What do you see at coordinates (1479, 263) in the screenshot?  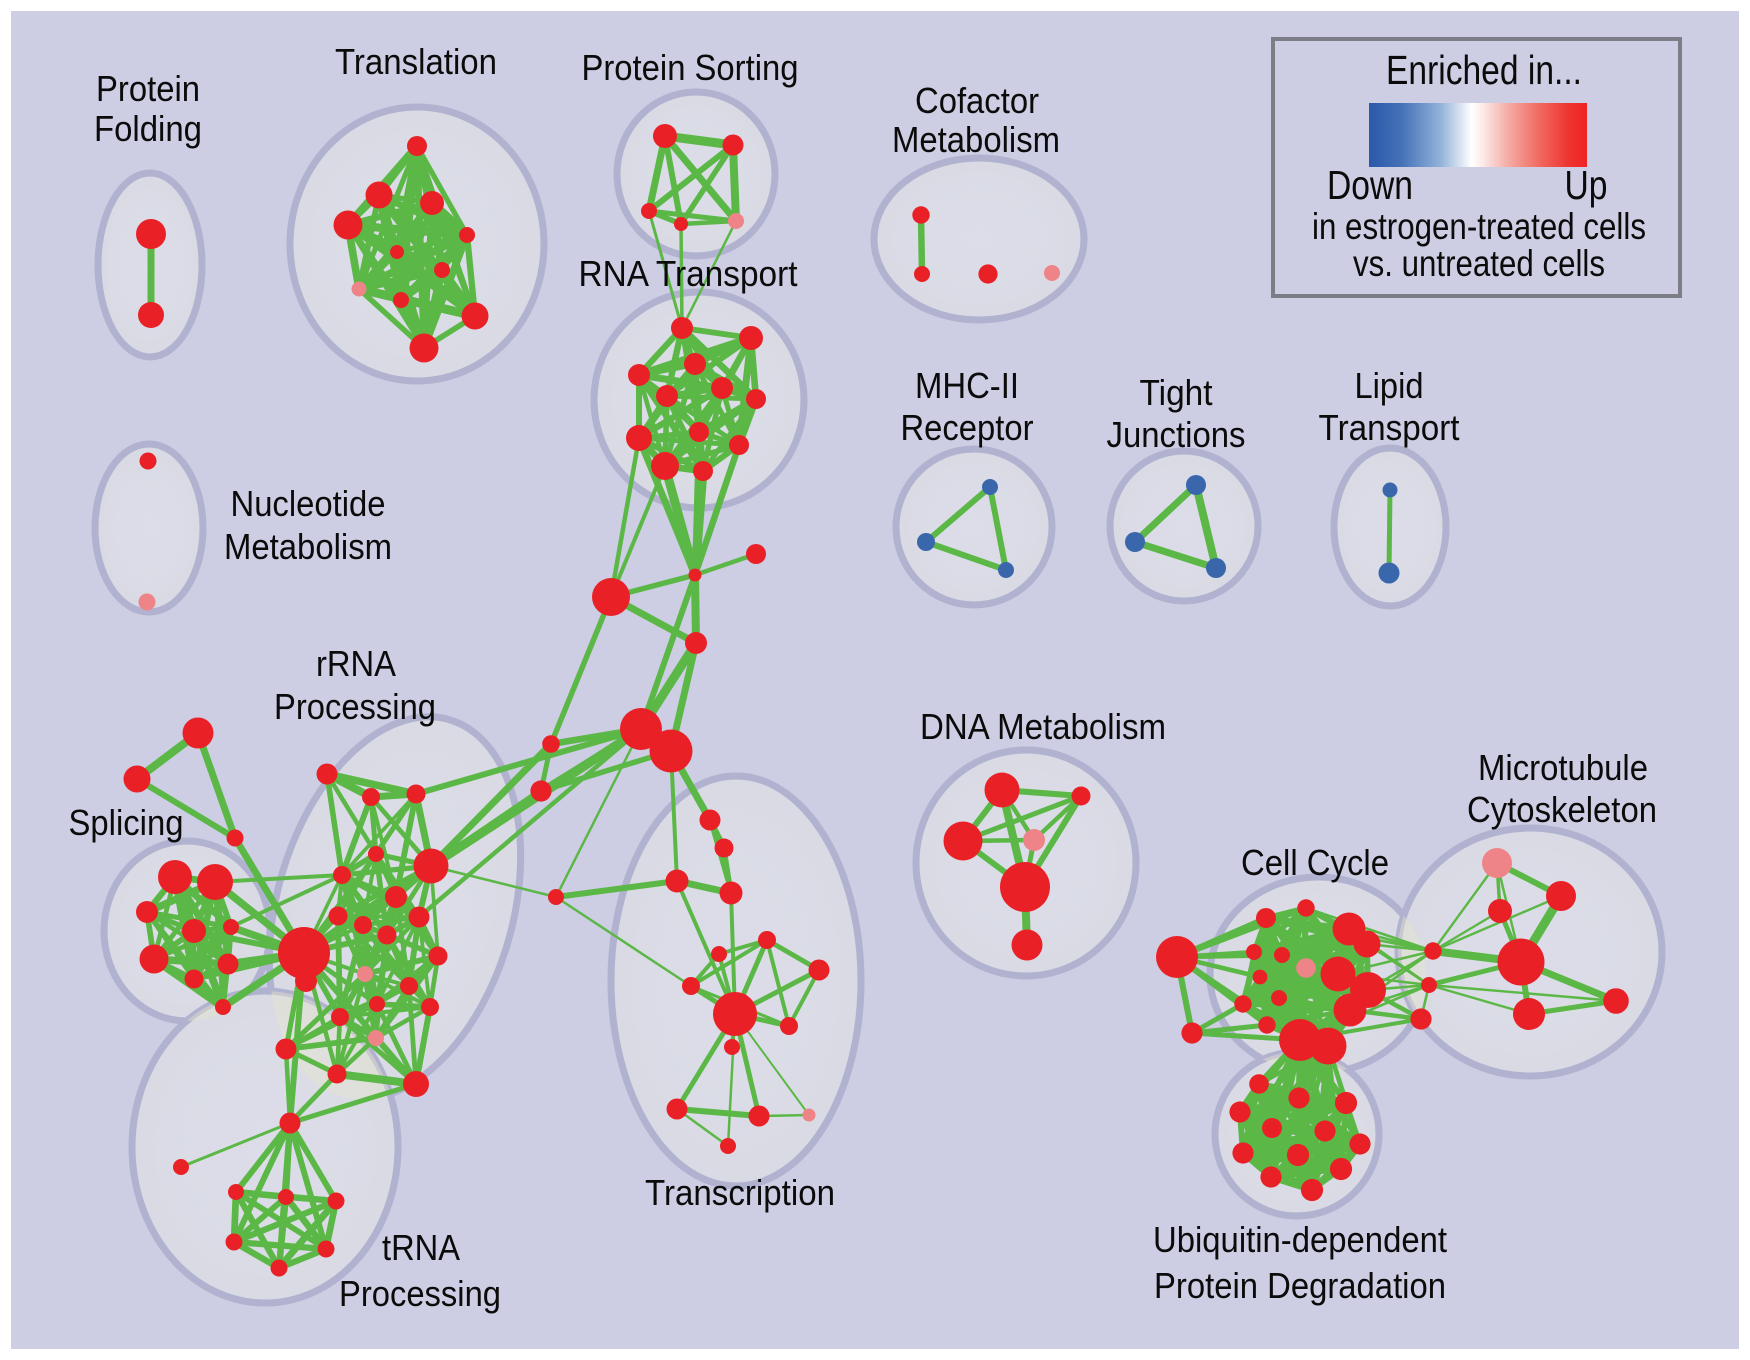 I see `svg-text: vs. untreated cells` at bounding box center [1479, 263].